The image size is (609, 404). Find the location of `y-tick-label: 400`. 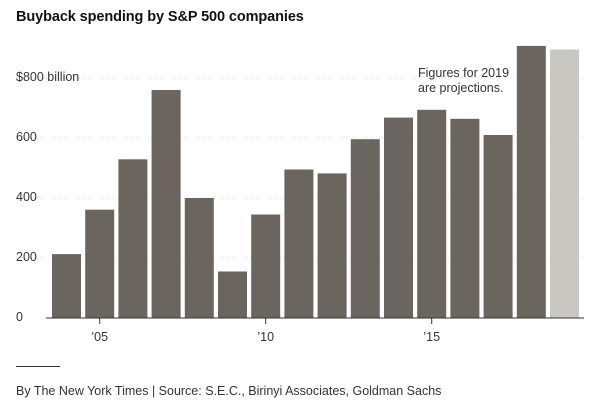

y-tick-label: 400 is located at coordinates (26, 197).